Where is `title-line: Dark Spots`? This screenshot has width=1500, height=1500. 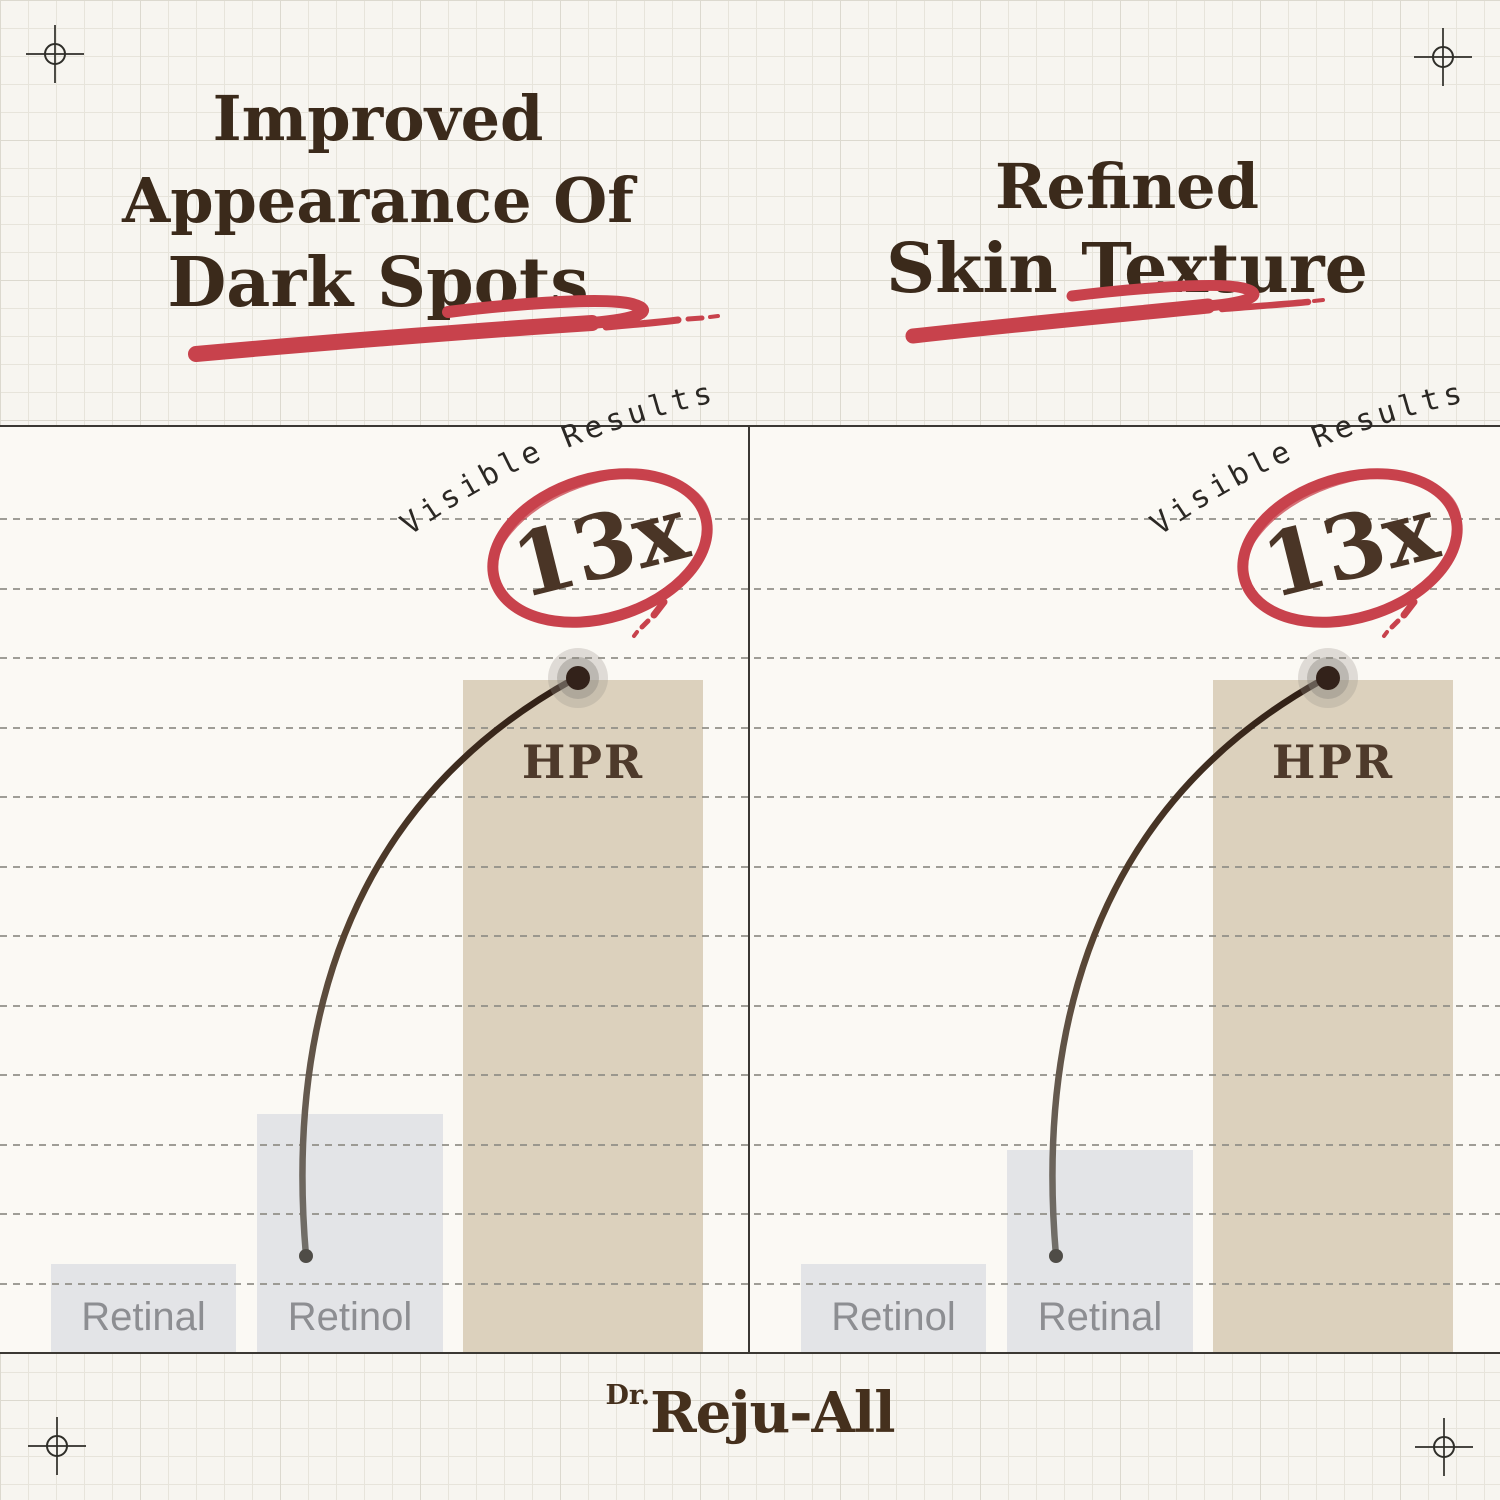 title-line: Dark Spots is located at coordinates (378, 283).